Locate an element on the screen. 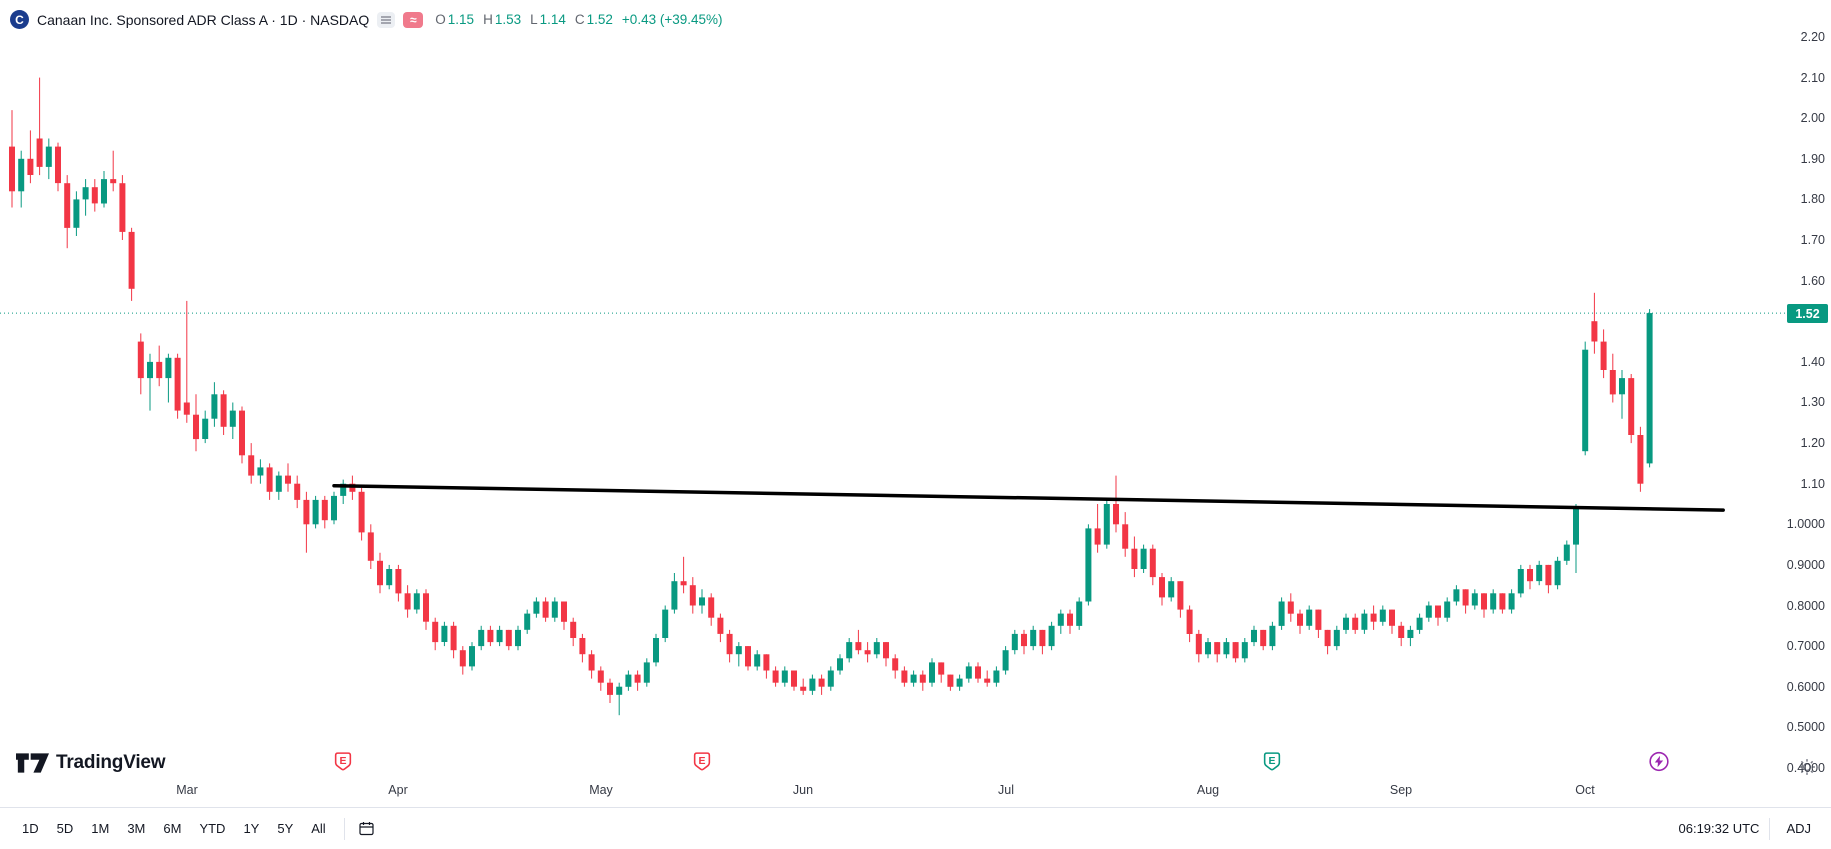  high-label: H is located at coordinates (488, 19).